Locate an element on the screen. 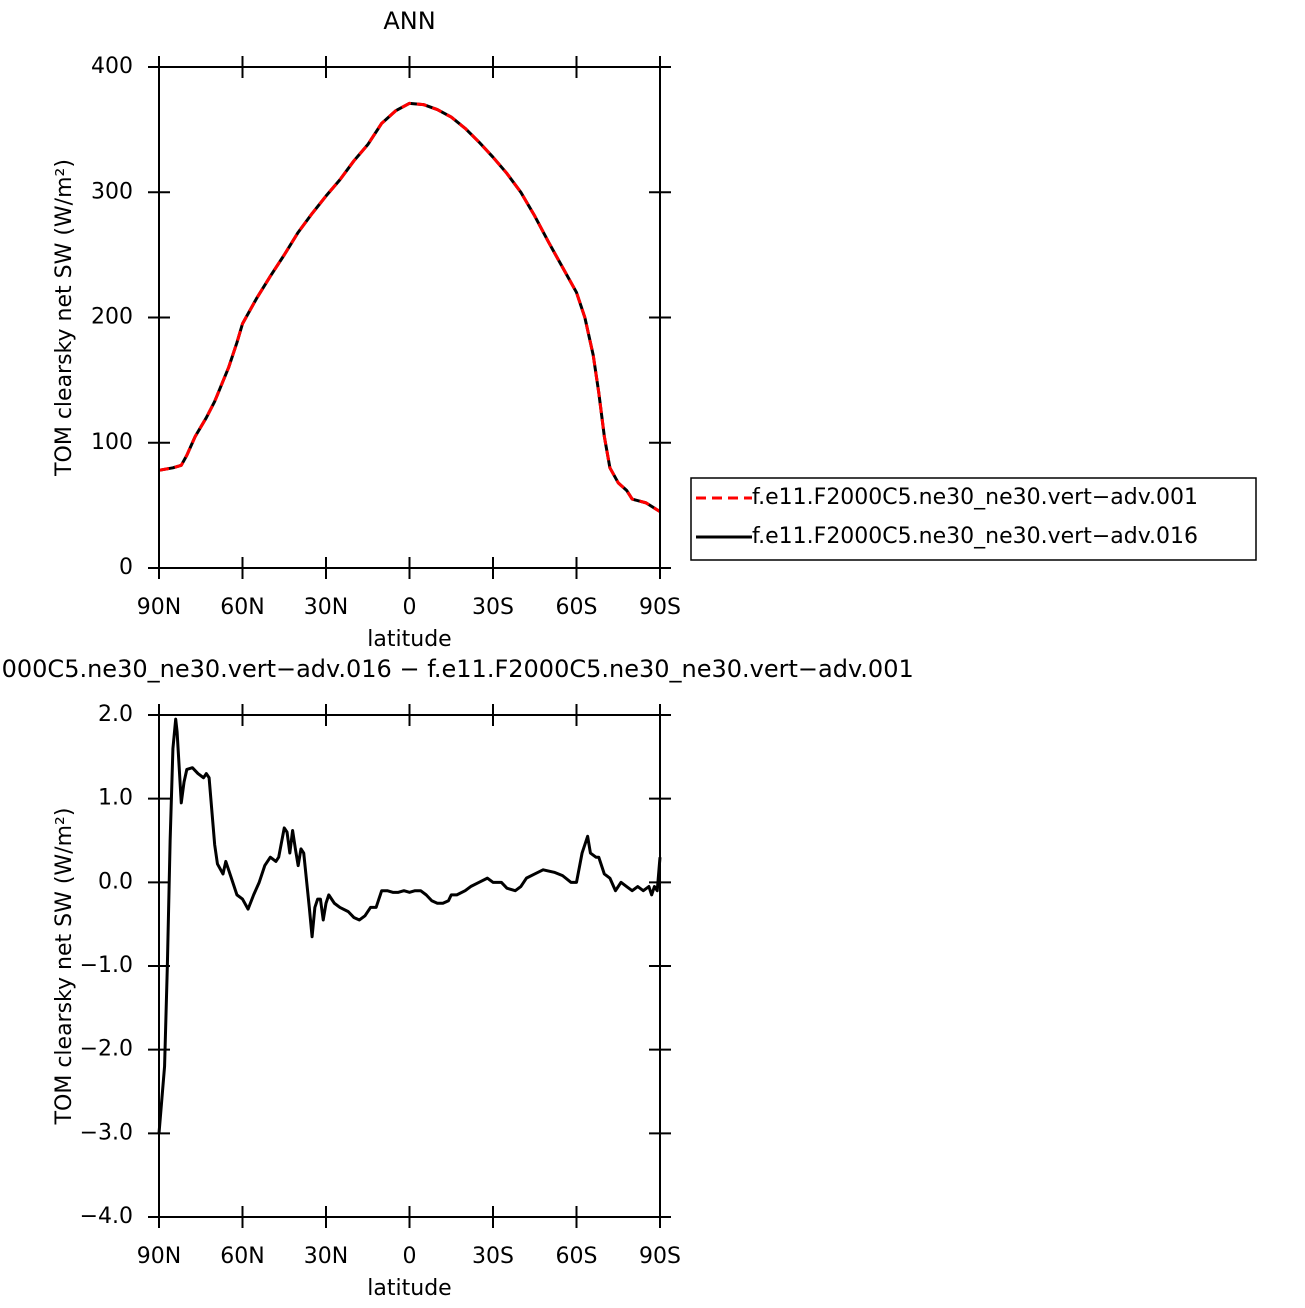  y-tick-label: 0 is located at coordinates (126, 567).